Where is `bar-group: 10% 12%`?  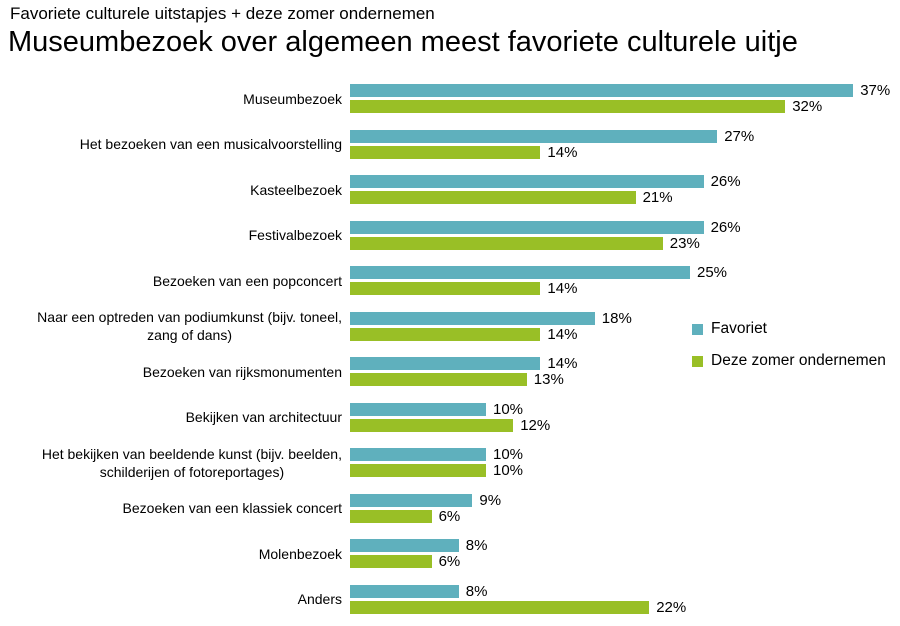
bar-group: 10% 12% is located at coordinates (625, 417).